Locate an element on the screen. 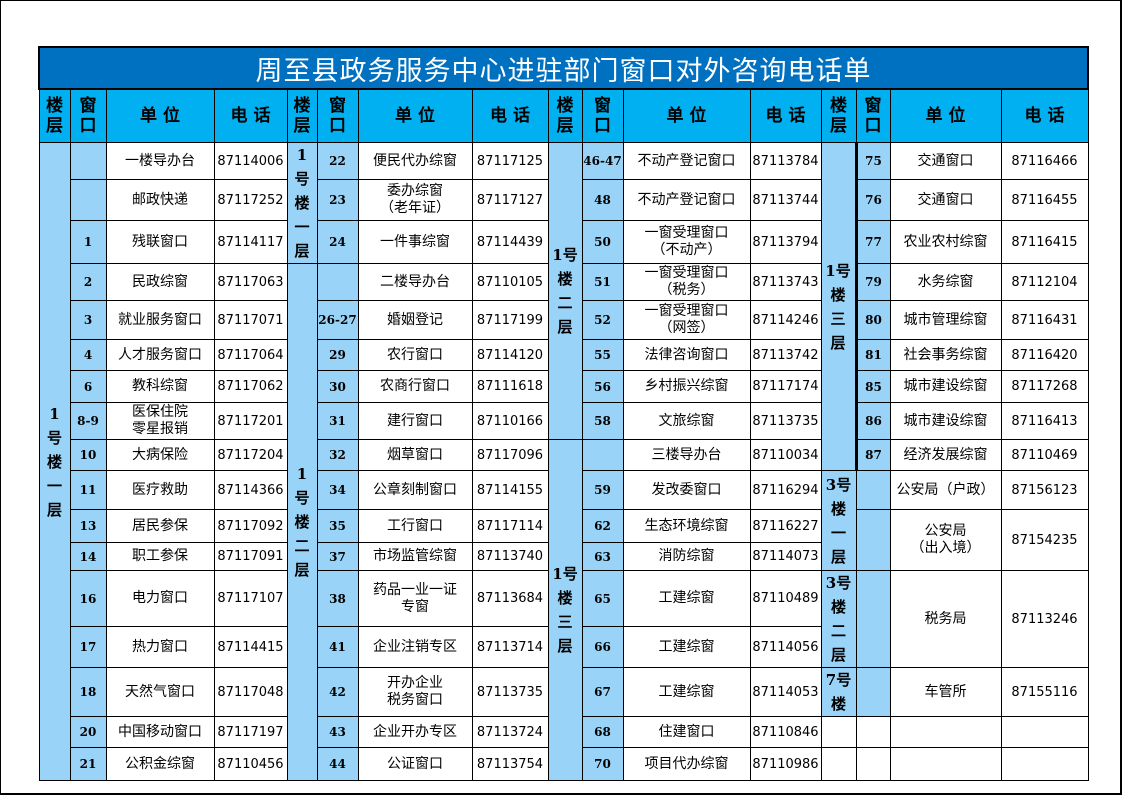 Image resolution: width=1124 pixels, height=797 pixels. window-number: 81 is located at coordinates (872, 355).